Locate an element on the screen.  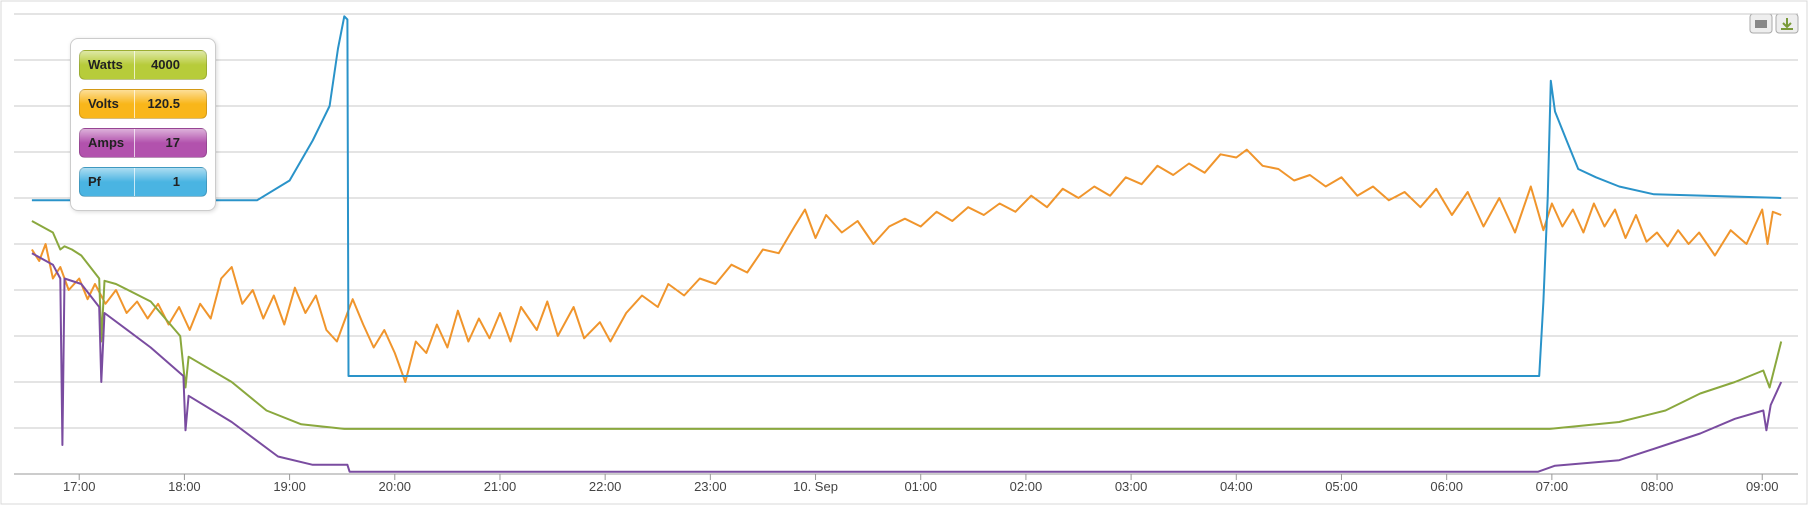
x-tick-label: 09:00 is located at coordinates (1762, 486).